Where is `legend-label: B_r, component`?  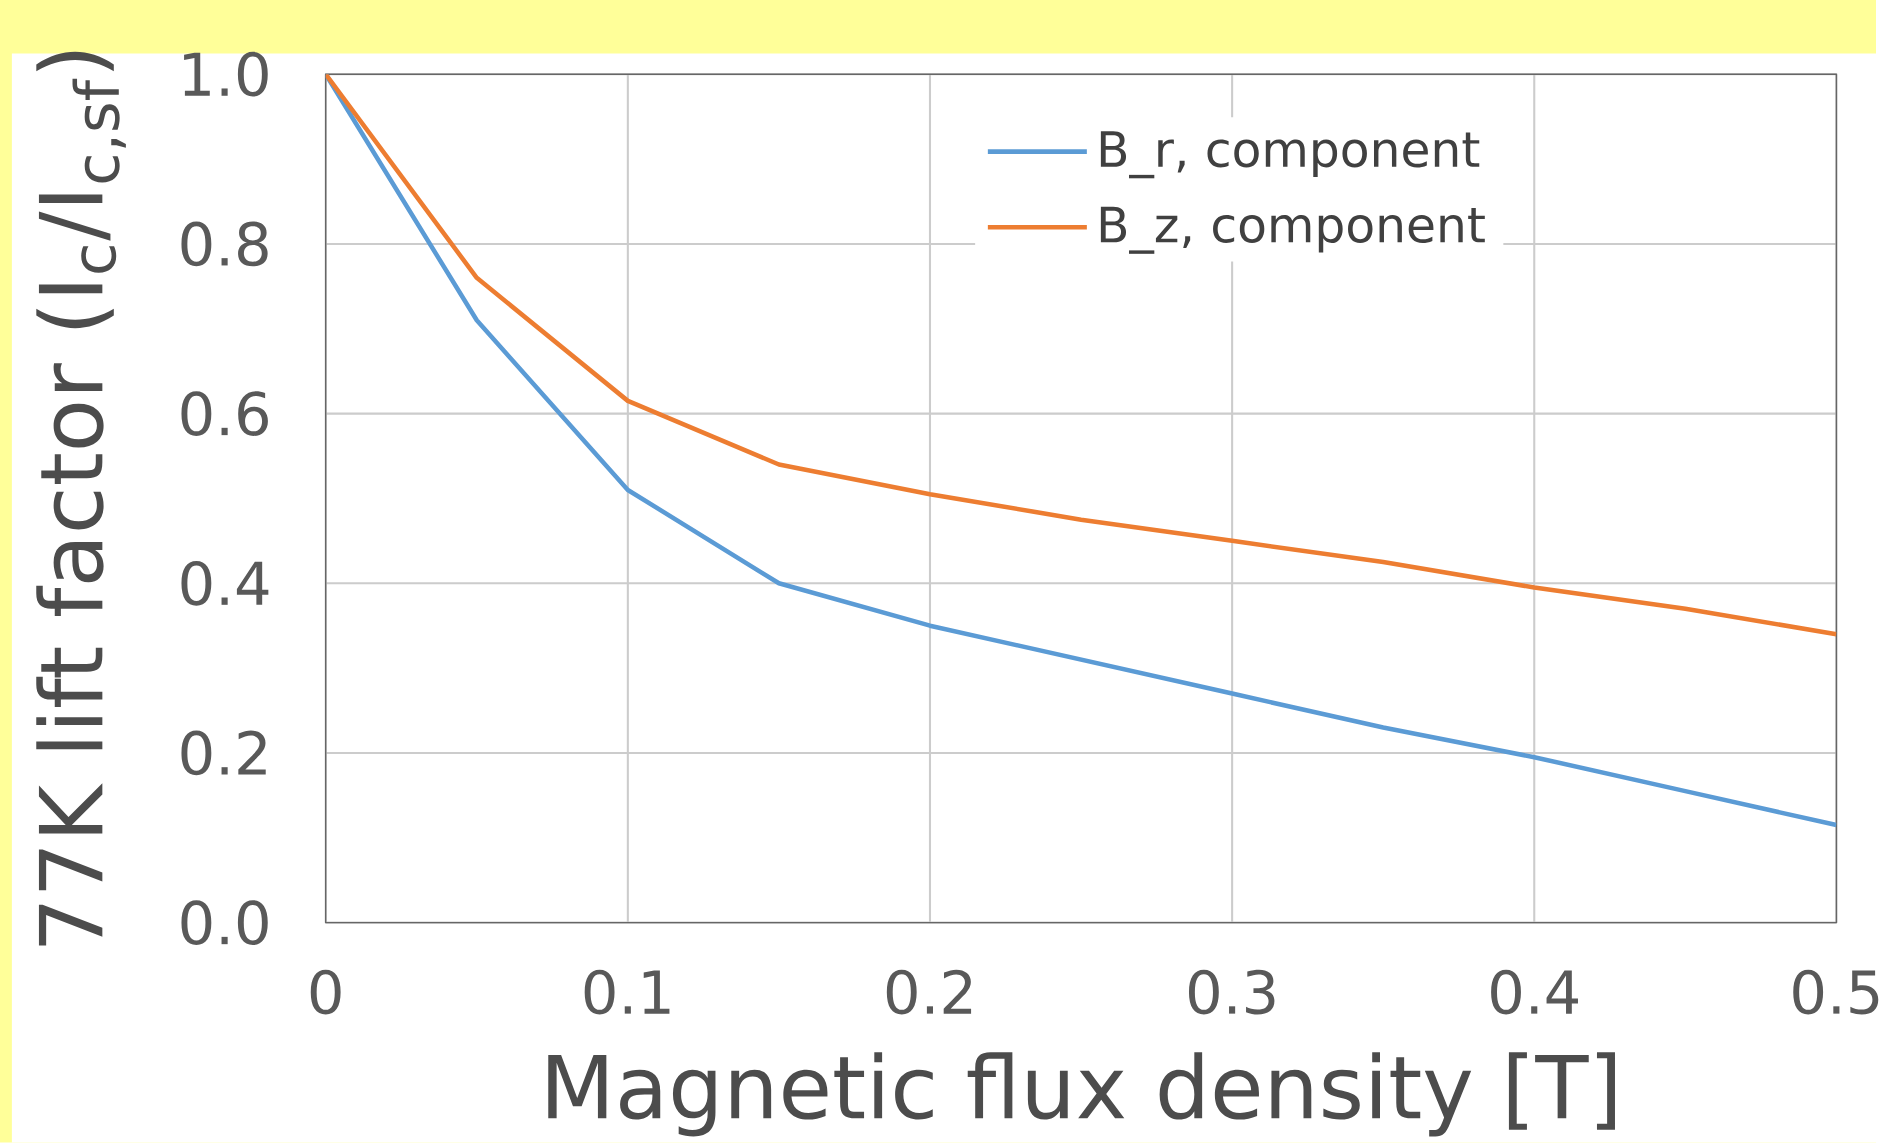
legend-label: B_r, component is located at coordinates (1290, 155).